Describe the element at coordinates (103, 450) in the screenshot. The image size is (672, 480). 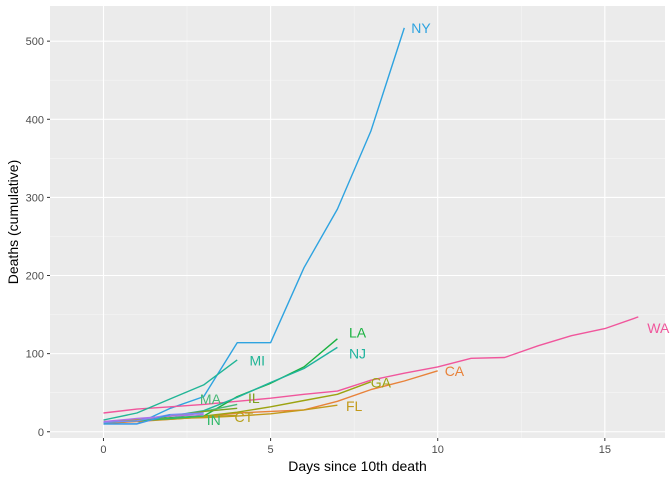
I see `x-tick-label: 0` at that location.